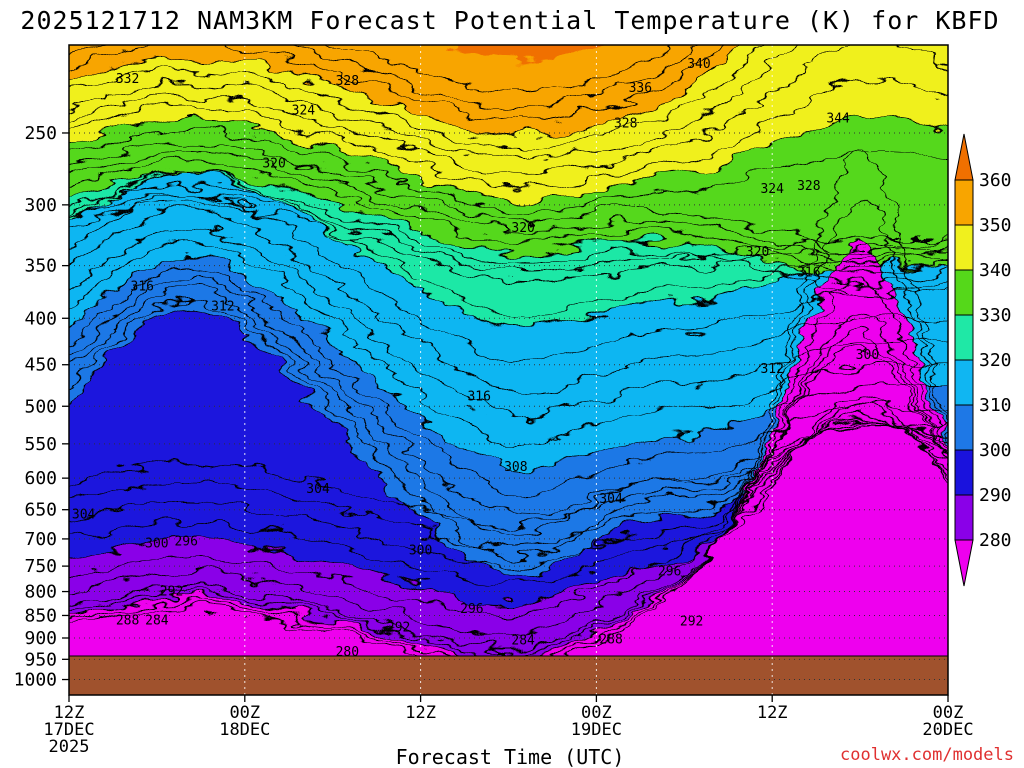 Image resolution: width=1024 pixels, height=768 pixels. What do you see at coordinates (127, 79) in the screenshot?
I see `contour-label: 332` at bounding box center [127, 79].